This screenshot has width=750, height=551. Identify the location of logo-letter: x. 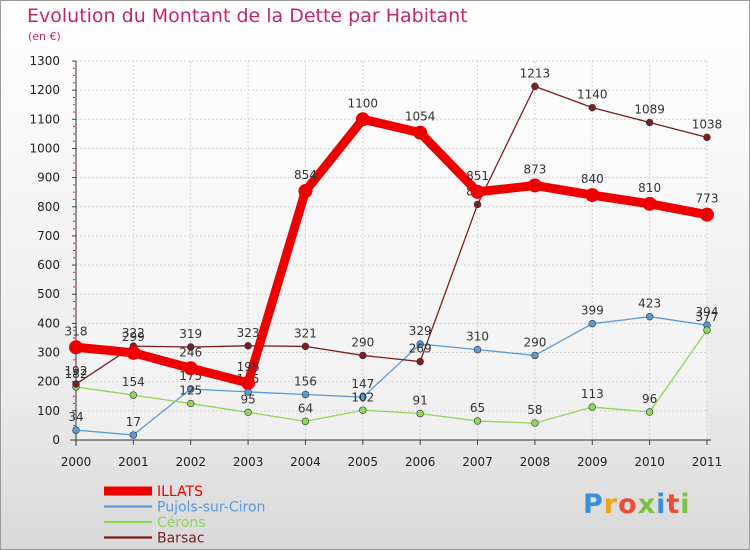
(647, 504).